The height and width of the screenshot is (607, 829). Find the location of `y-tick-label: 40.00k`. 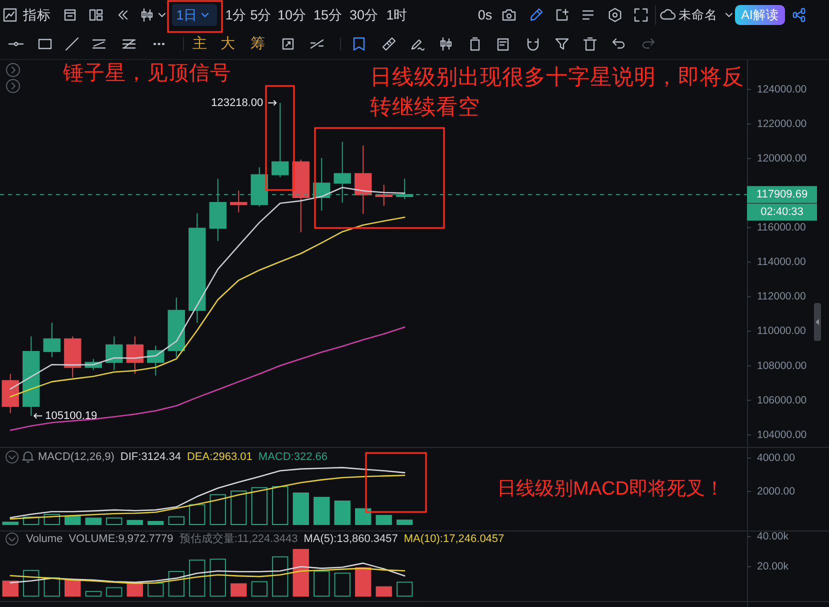

y-tick-label: 40.00k is located at coordinates (773, 536).